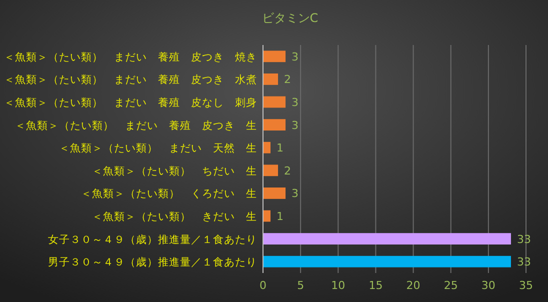  What do you see at coordinates (375, 285) in the screenshot?
I see `x-tick-label: 15` at bounding box center [375, 285].